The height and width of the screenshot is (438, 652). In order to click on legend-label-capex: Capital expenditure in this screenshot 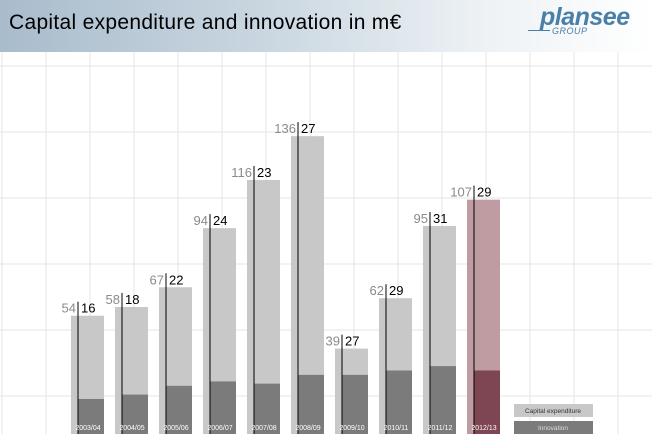, I will do `click(553, 411)`.